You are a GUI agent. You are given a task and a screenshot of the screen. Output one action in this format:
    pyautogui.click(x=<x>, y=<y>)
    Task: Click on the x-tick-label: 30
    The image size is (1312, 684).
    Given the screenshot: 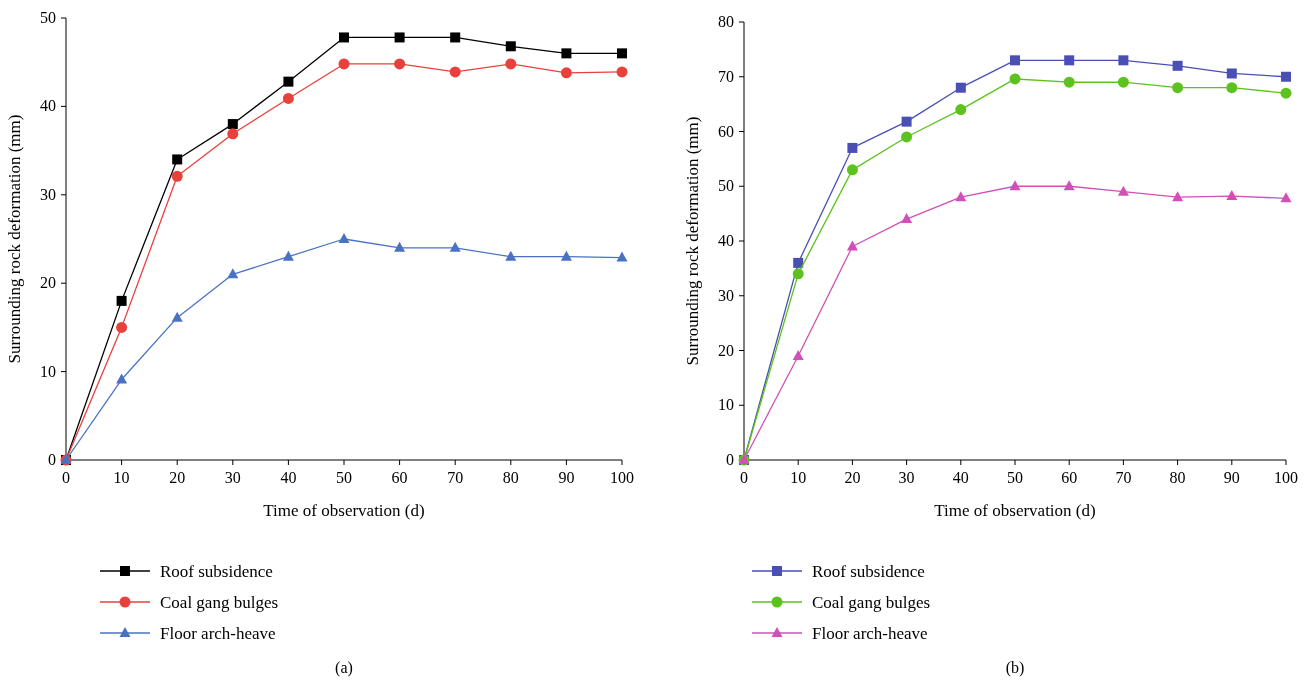 What is the action you would take?
    pyautogui.click(x=906, y=477)
    